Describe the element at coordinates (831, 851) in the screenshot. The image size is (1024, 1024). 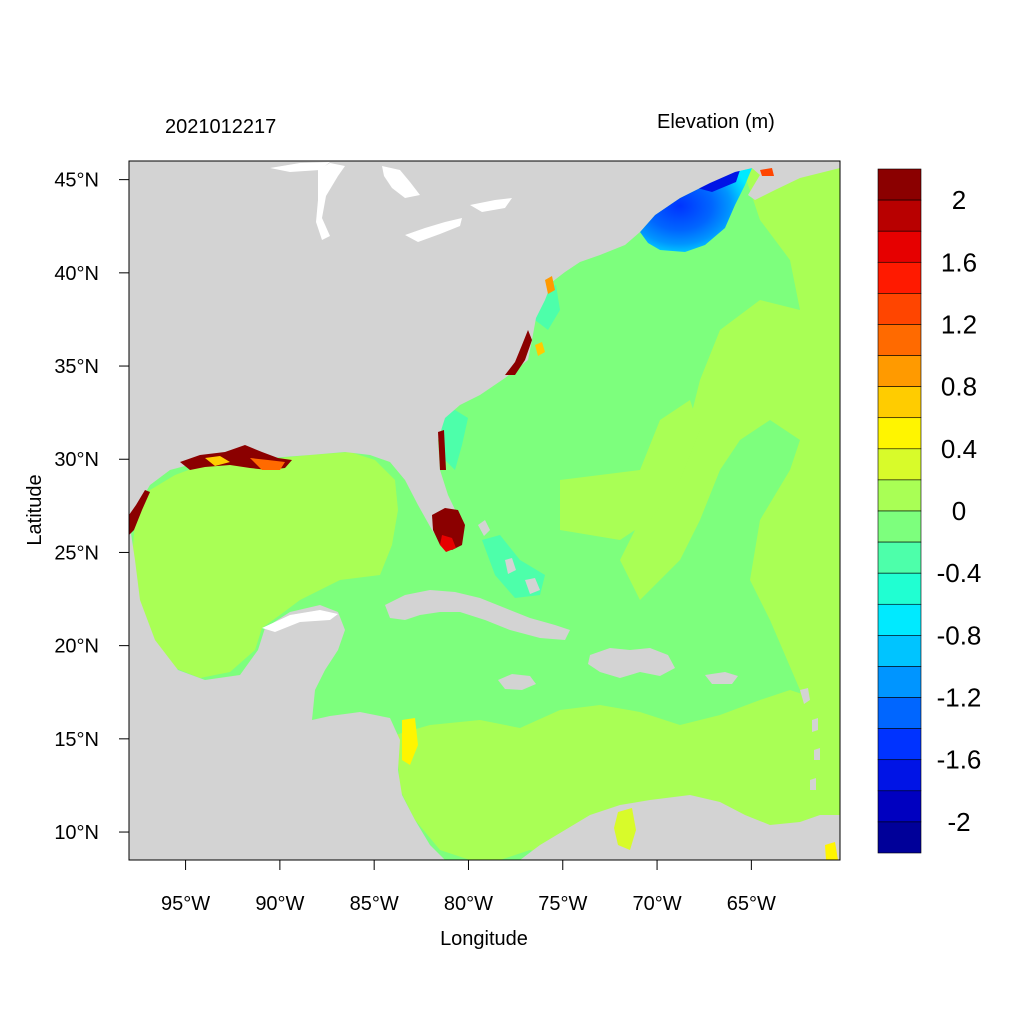
I see `trinidad-surge` at that location.